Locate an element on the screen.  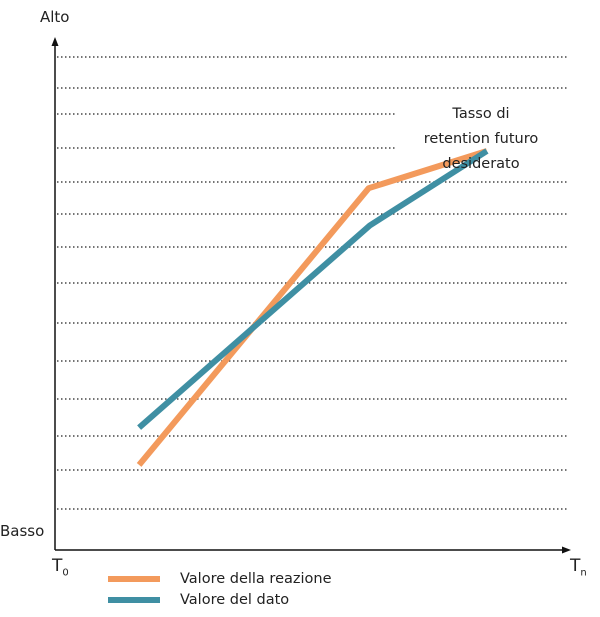
x-end-letter: T is located at coordinates (575, 566).